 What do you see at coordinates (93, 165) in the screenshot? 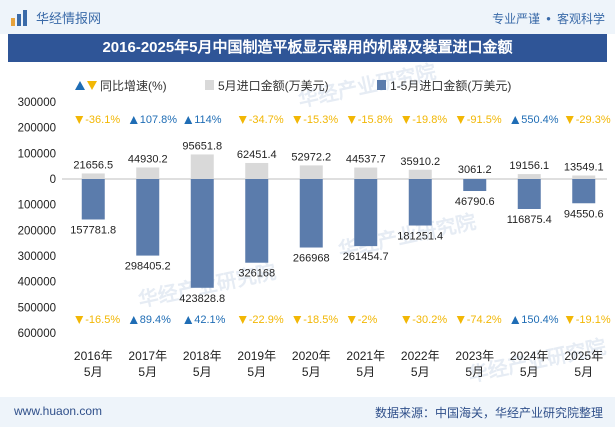
I see `may-value-label: 21656.5` at bounding box center [93, 165].